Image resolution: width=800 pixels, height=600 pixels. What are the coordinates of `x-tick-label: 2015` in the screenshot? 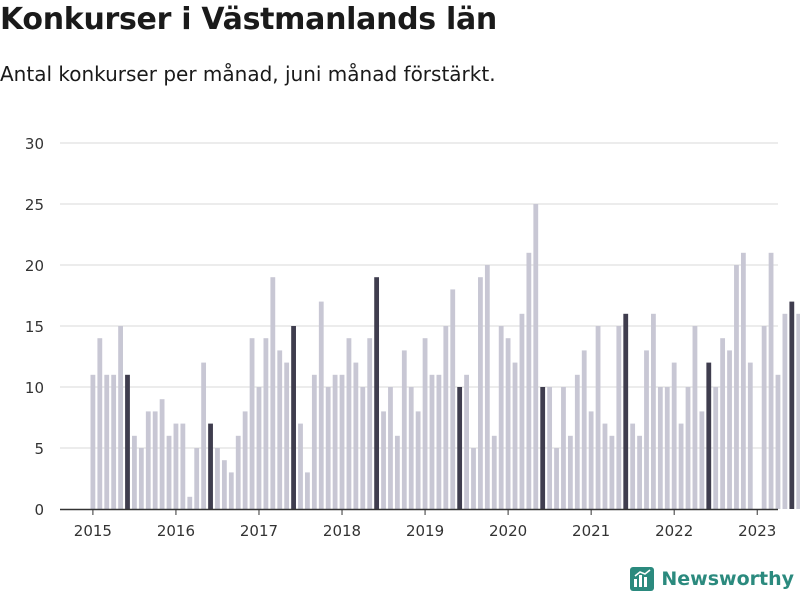 It's located at (93, 531).